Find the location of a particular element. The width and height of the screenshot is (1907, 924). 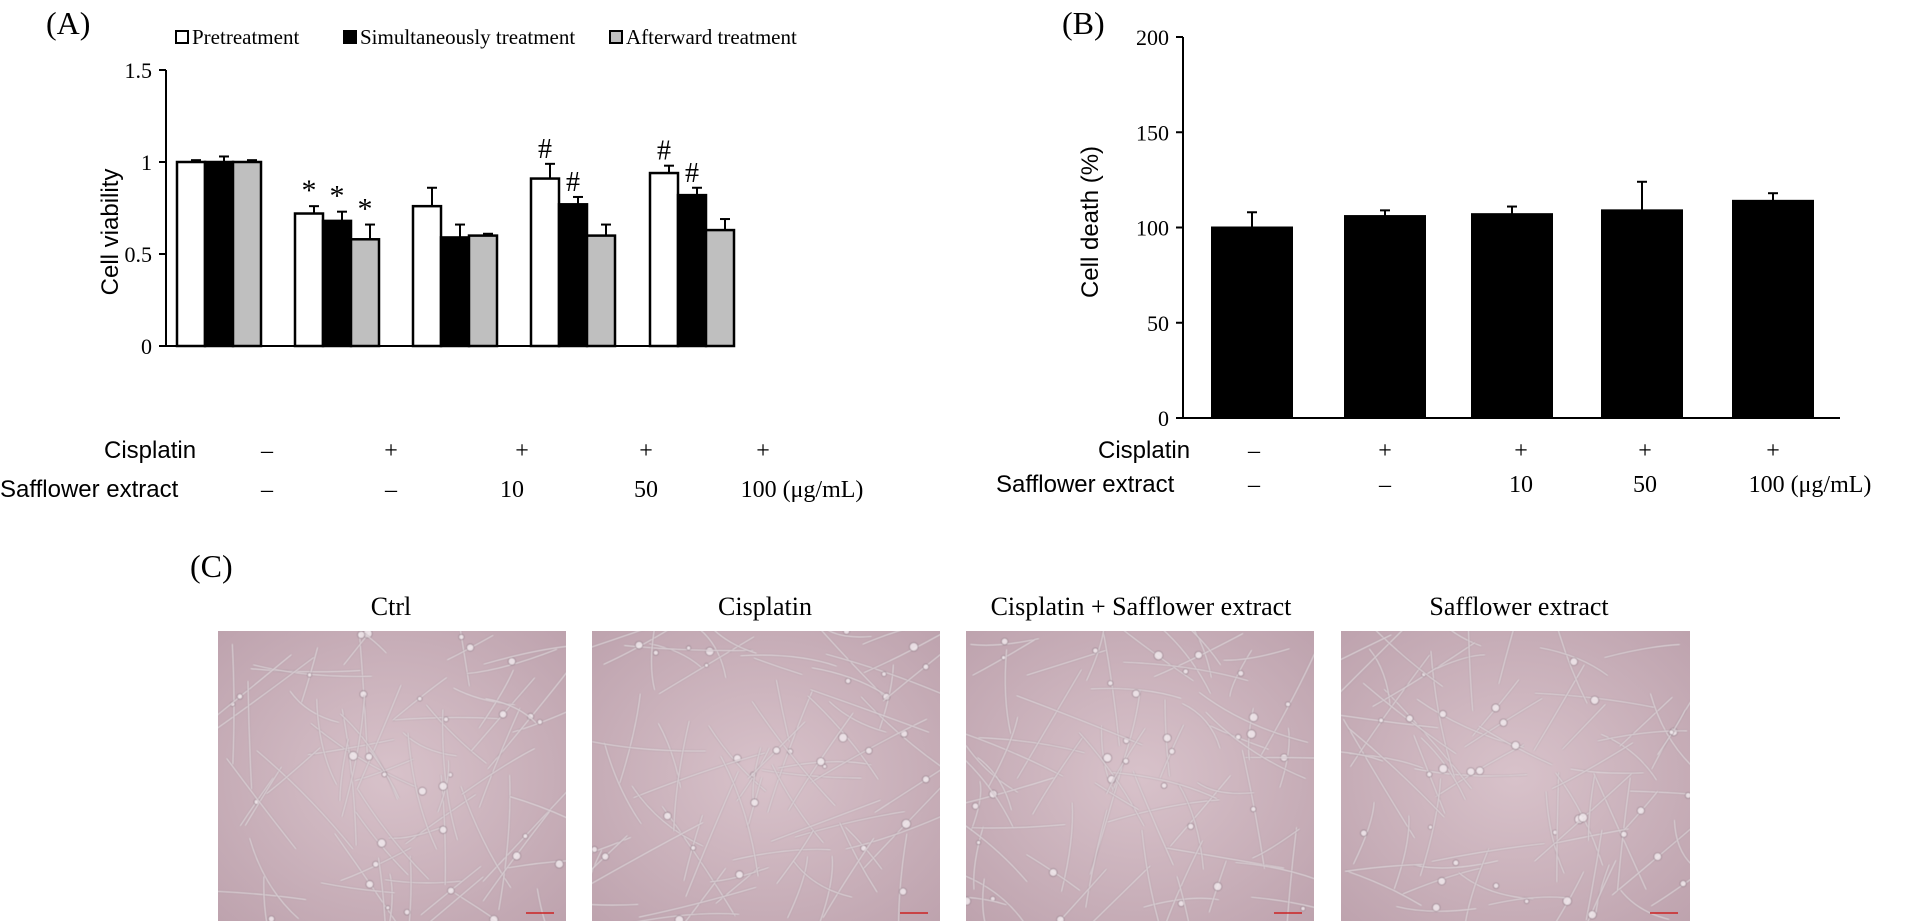

row-label-safflower: Safflower extract is located at coordinates (1085, 484).